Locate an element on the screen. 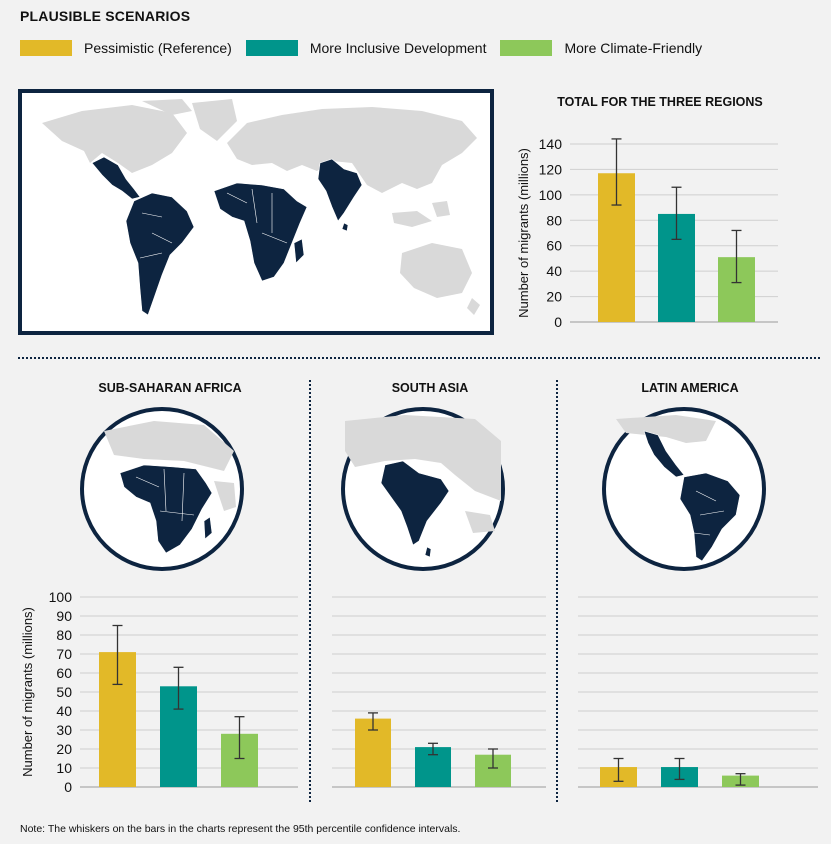 The image size is (831, 844). world-map-graphic is located at coordinates (261, 207).